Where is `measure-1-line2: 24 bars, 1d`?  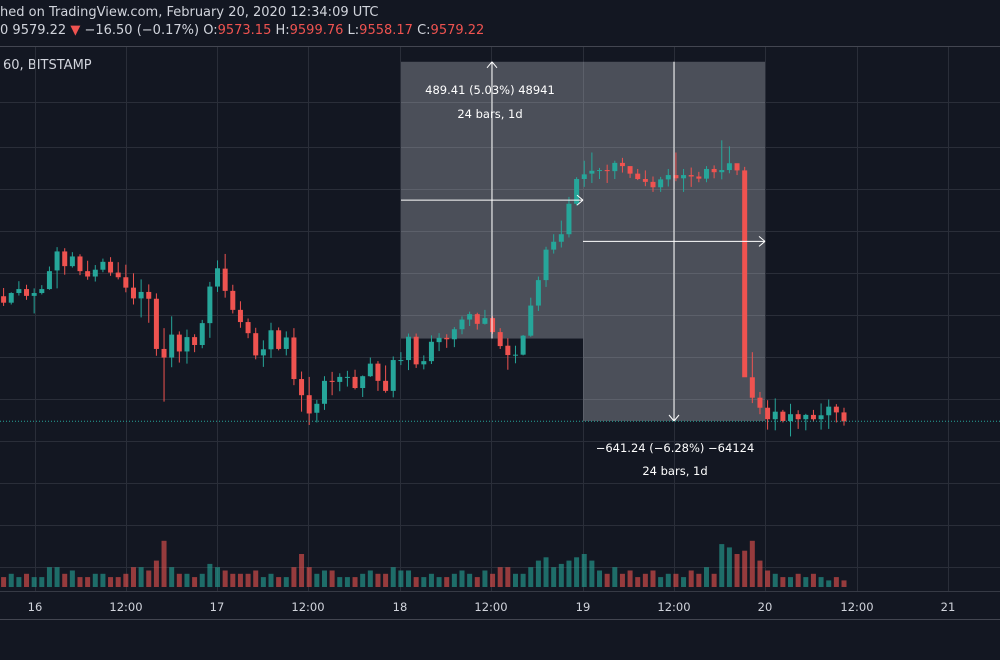
measure-1-line2: 24 bars, 1d is located at coordinates (489, 114).